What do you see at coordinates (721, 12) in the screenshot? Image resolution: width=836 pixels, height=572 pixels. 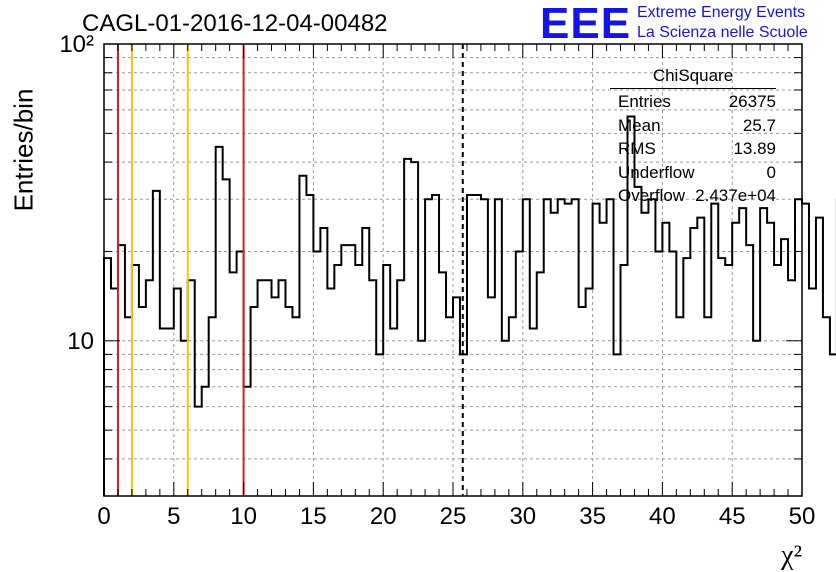 I see `logo-line-1: Extreme Energy Events` at bounding box center [721, 12].